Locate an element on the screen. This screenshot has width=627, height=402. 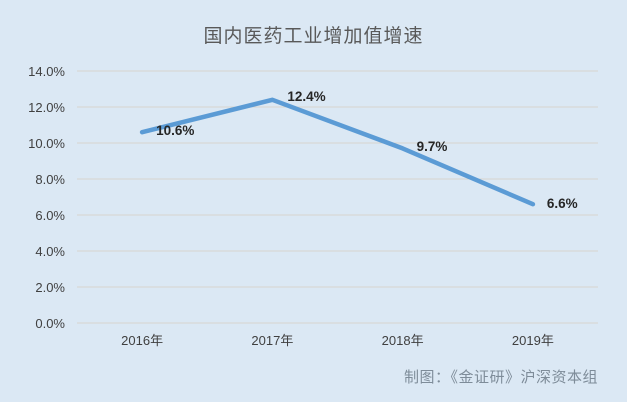
y-axis-tick-label: 2.0% is located at coordinates (50, 287).